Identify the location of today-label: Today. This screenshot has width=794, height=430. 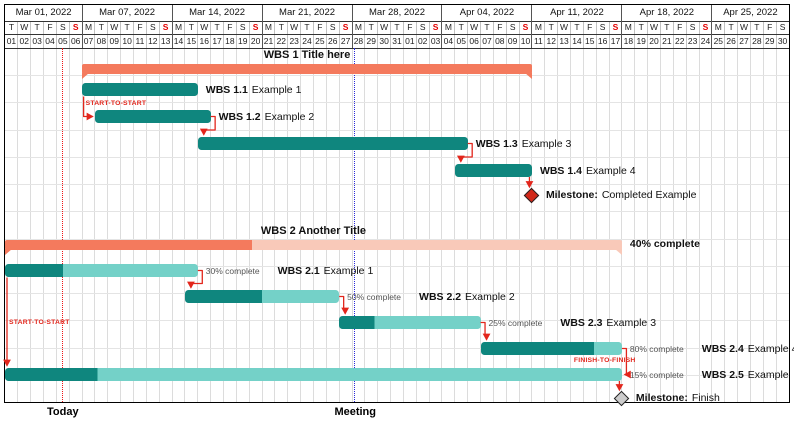
(63, 412).